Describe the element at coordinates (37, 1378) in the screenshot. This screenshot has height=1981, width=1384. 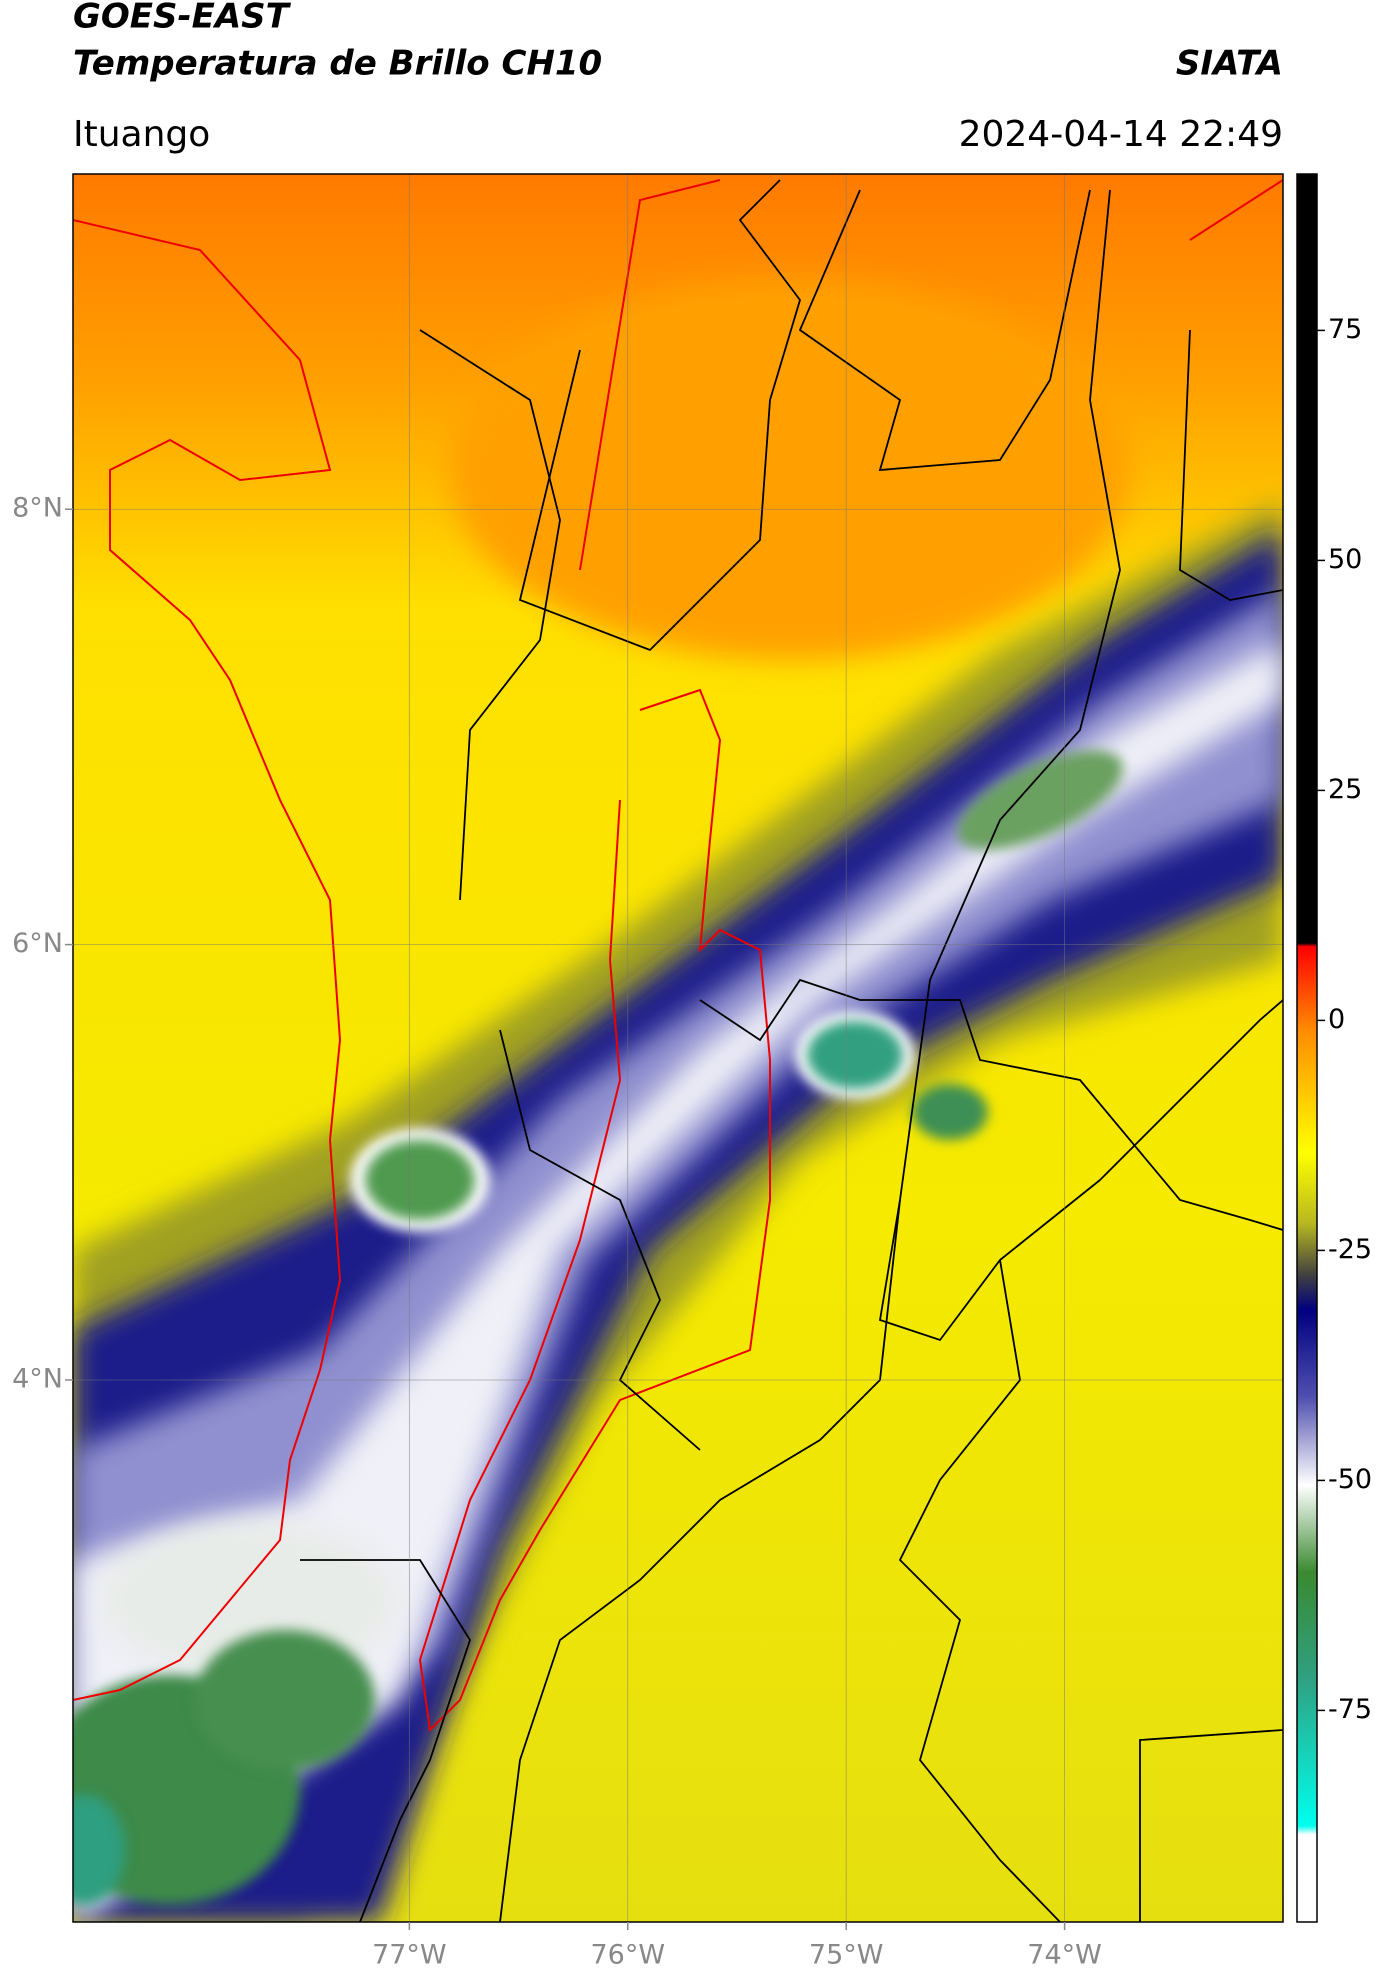
I see `y-tick-label: 4°N` at that location.